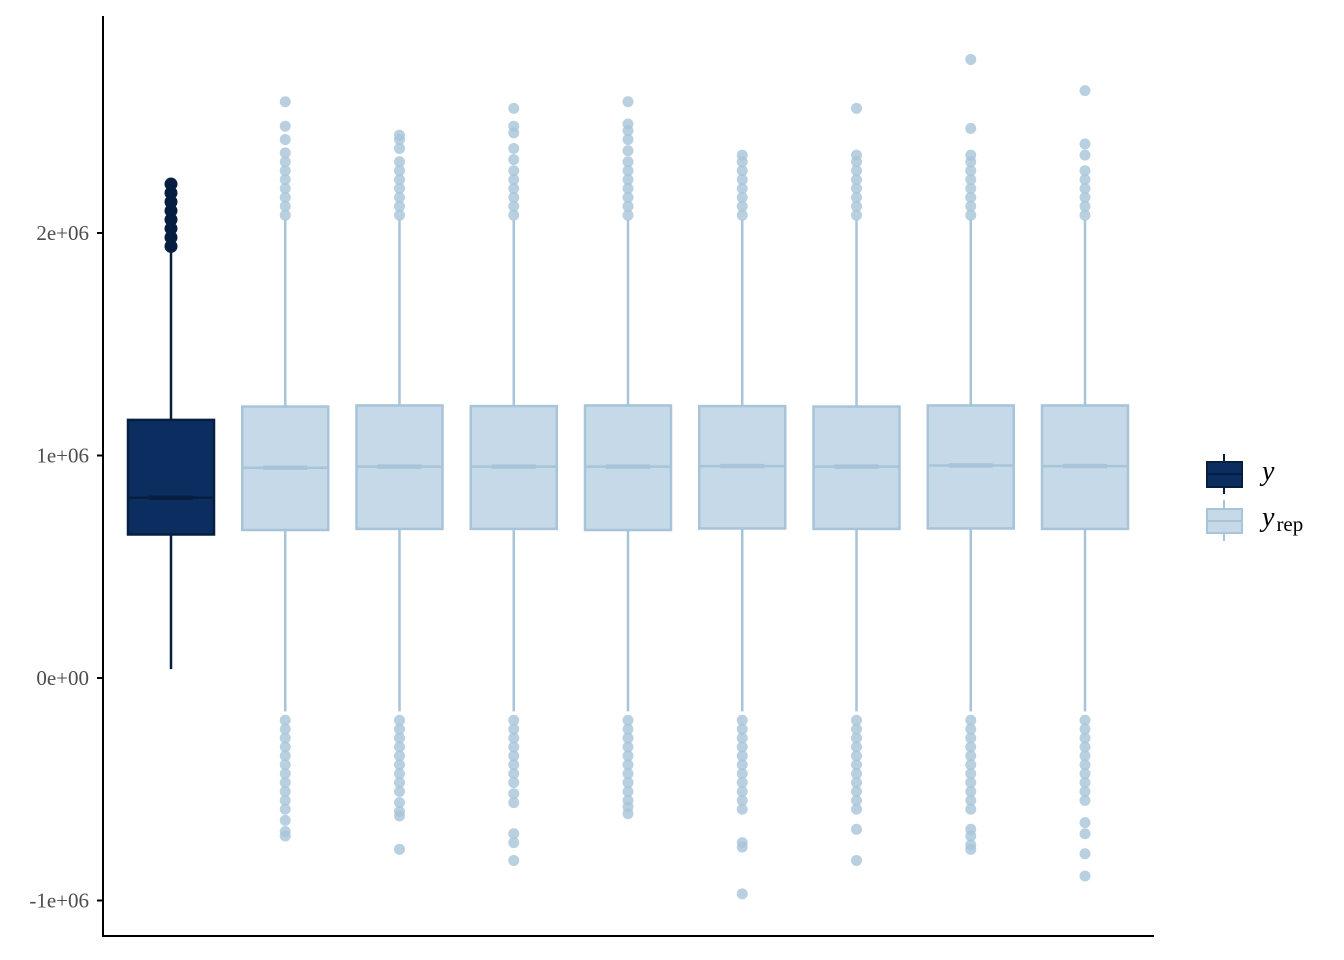 The image size is (1344, 960). What do you see at coordinates (171, 423) in the screenshot?
I see `box-y` at bounding box center [171, 423].